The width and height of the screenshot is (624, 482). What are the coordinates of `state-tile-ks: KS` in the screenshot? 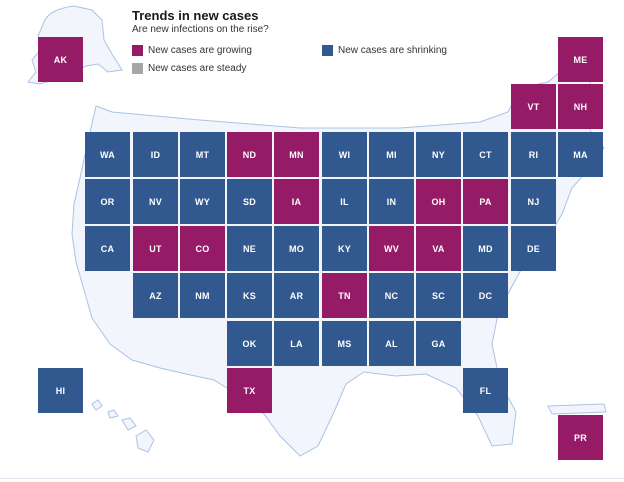 It's located at (249, 295).